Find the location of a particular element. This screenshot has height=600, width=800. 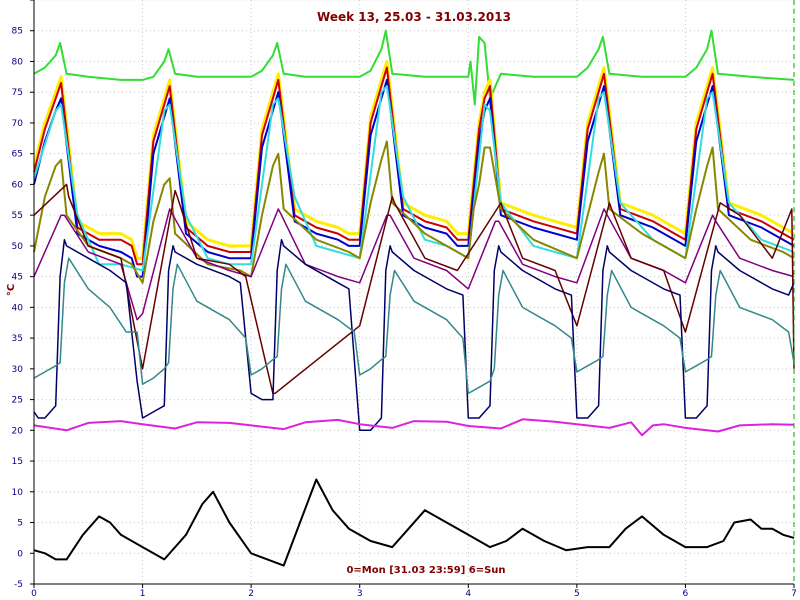

x-tick-label: 1 is located at coordinates (143, 594).